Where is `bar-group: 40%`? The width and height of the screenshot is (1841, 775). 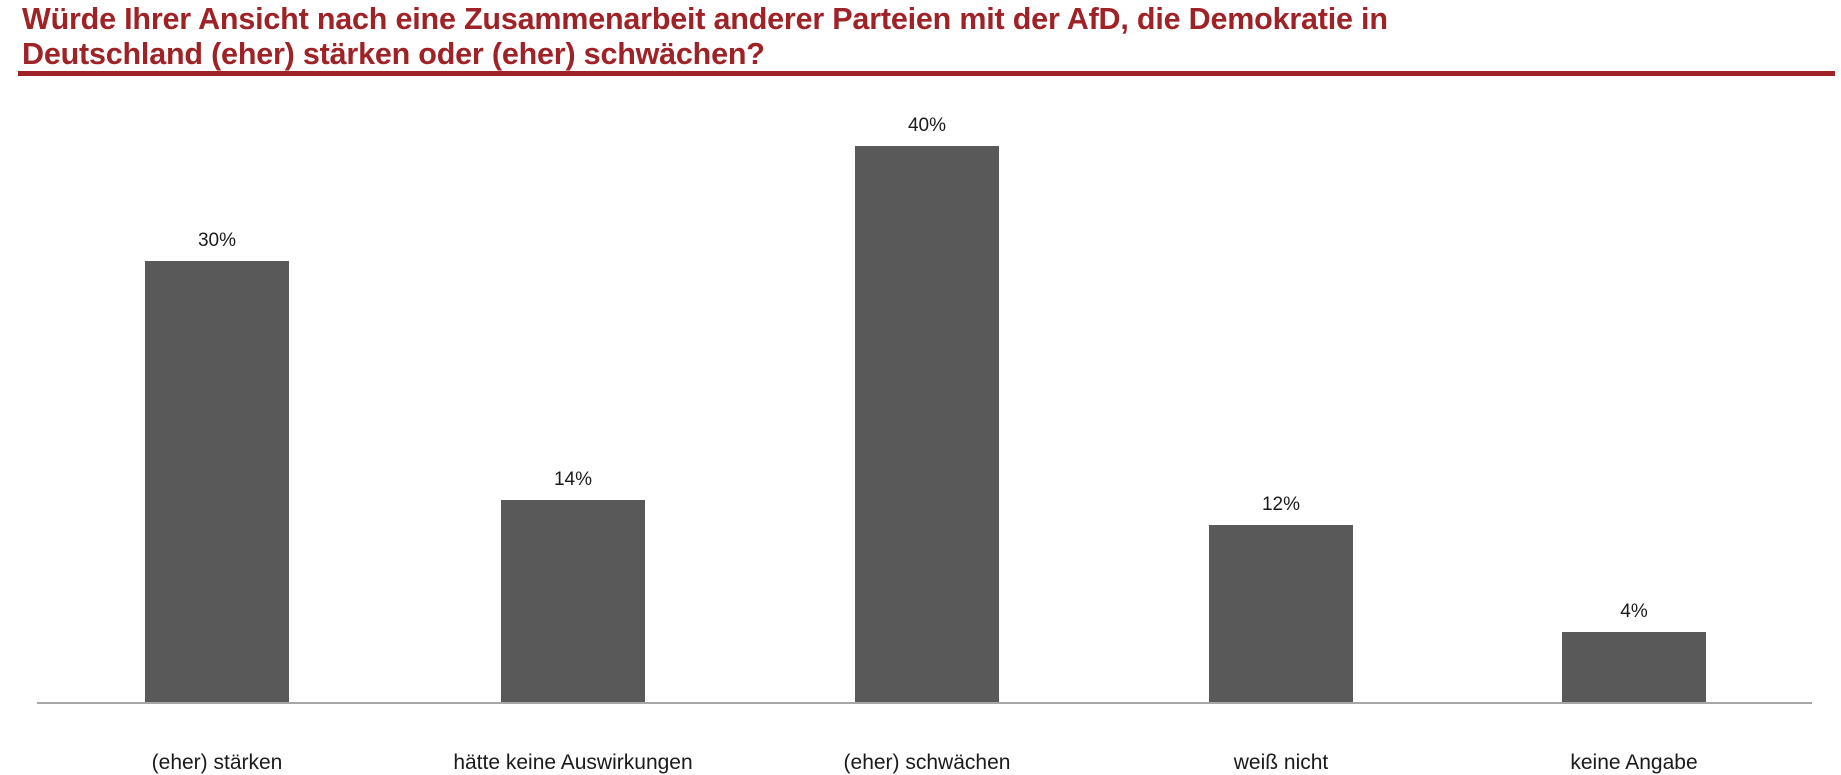 bar-group: 40% is located at coordinates (927, 408).